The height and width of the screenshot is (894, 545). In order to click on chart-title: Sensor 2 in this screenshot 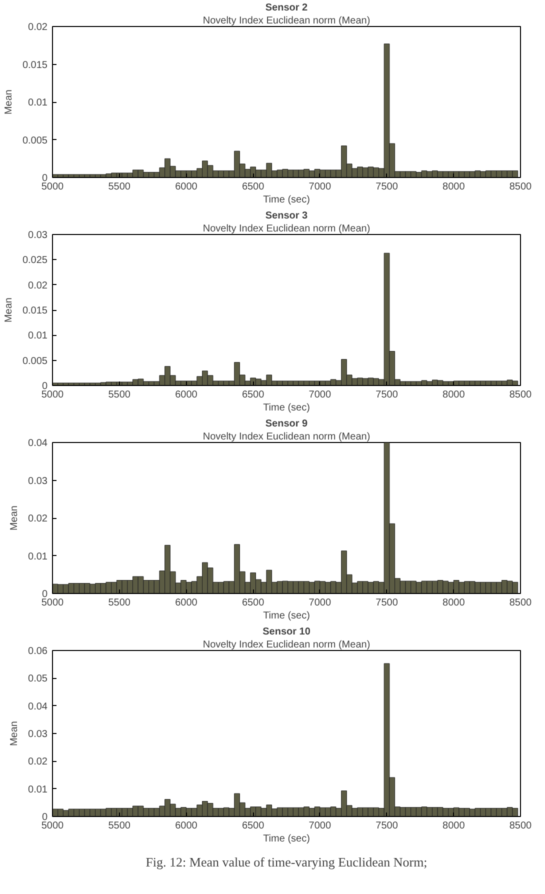, I will do `click(286, 8)`.